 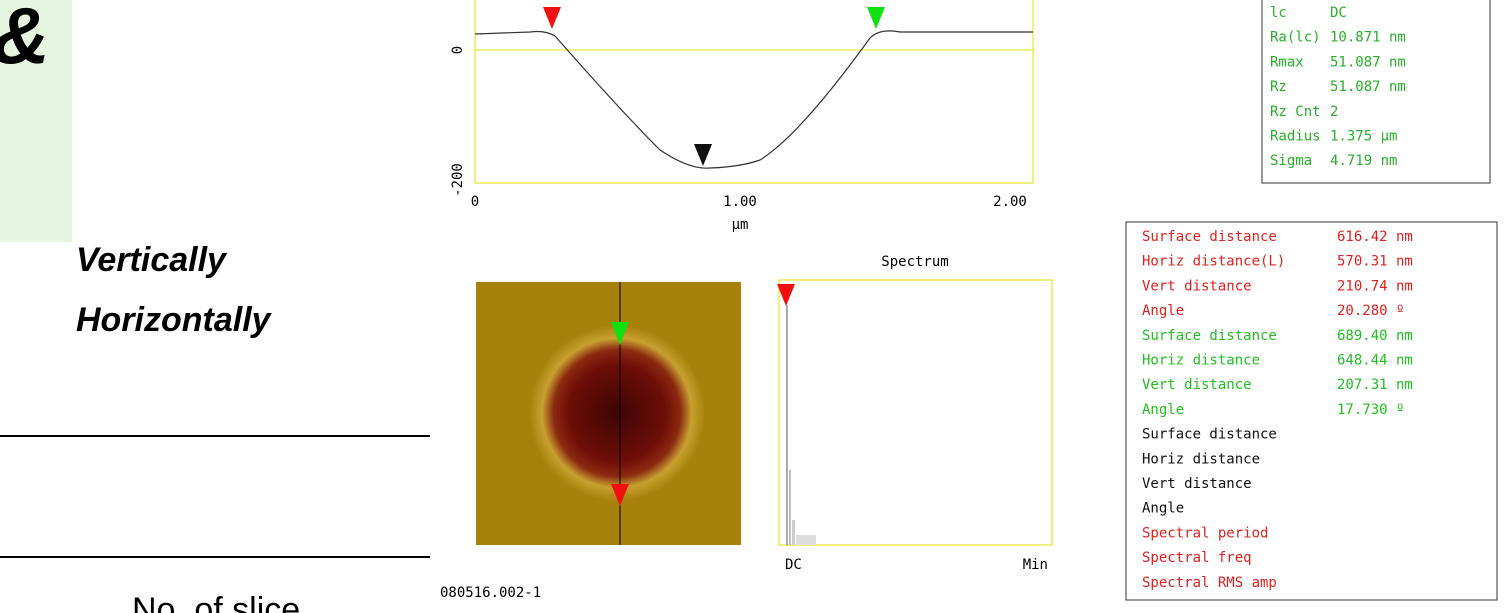 I want to click on spectrum-title: Spectrum, so click(x=914, y=262).